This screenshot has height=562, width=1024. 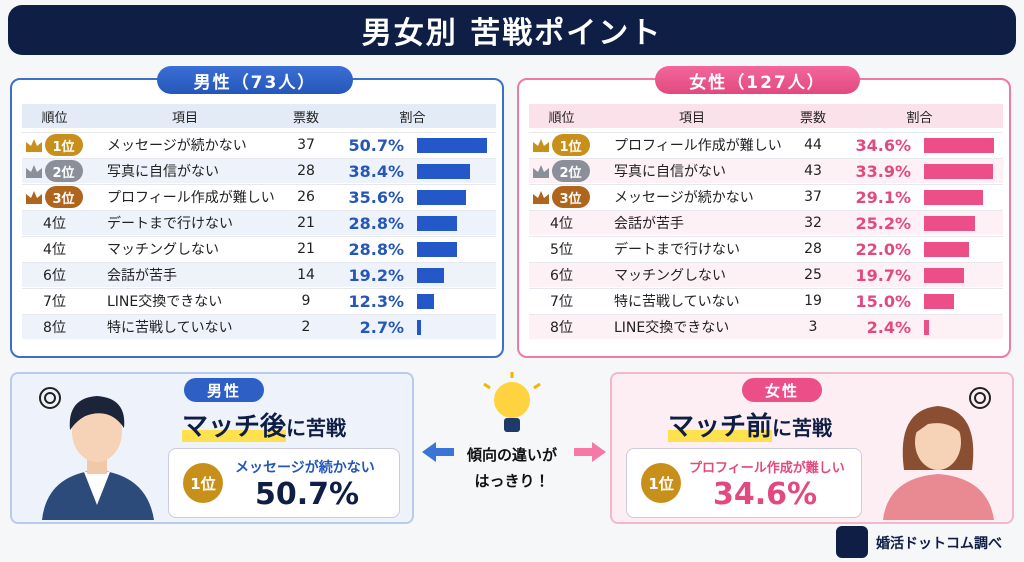 I want to click on votes: 37, so click(x=813, y=197).